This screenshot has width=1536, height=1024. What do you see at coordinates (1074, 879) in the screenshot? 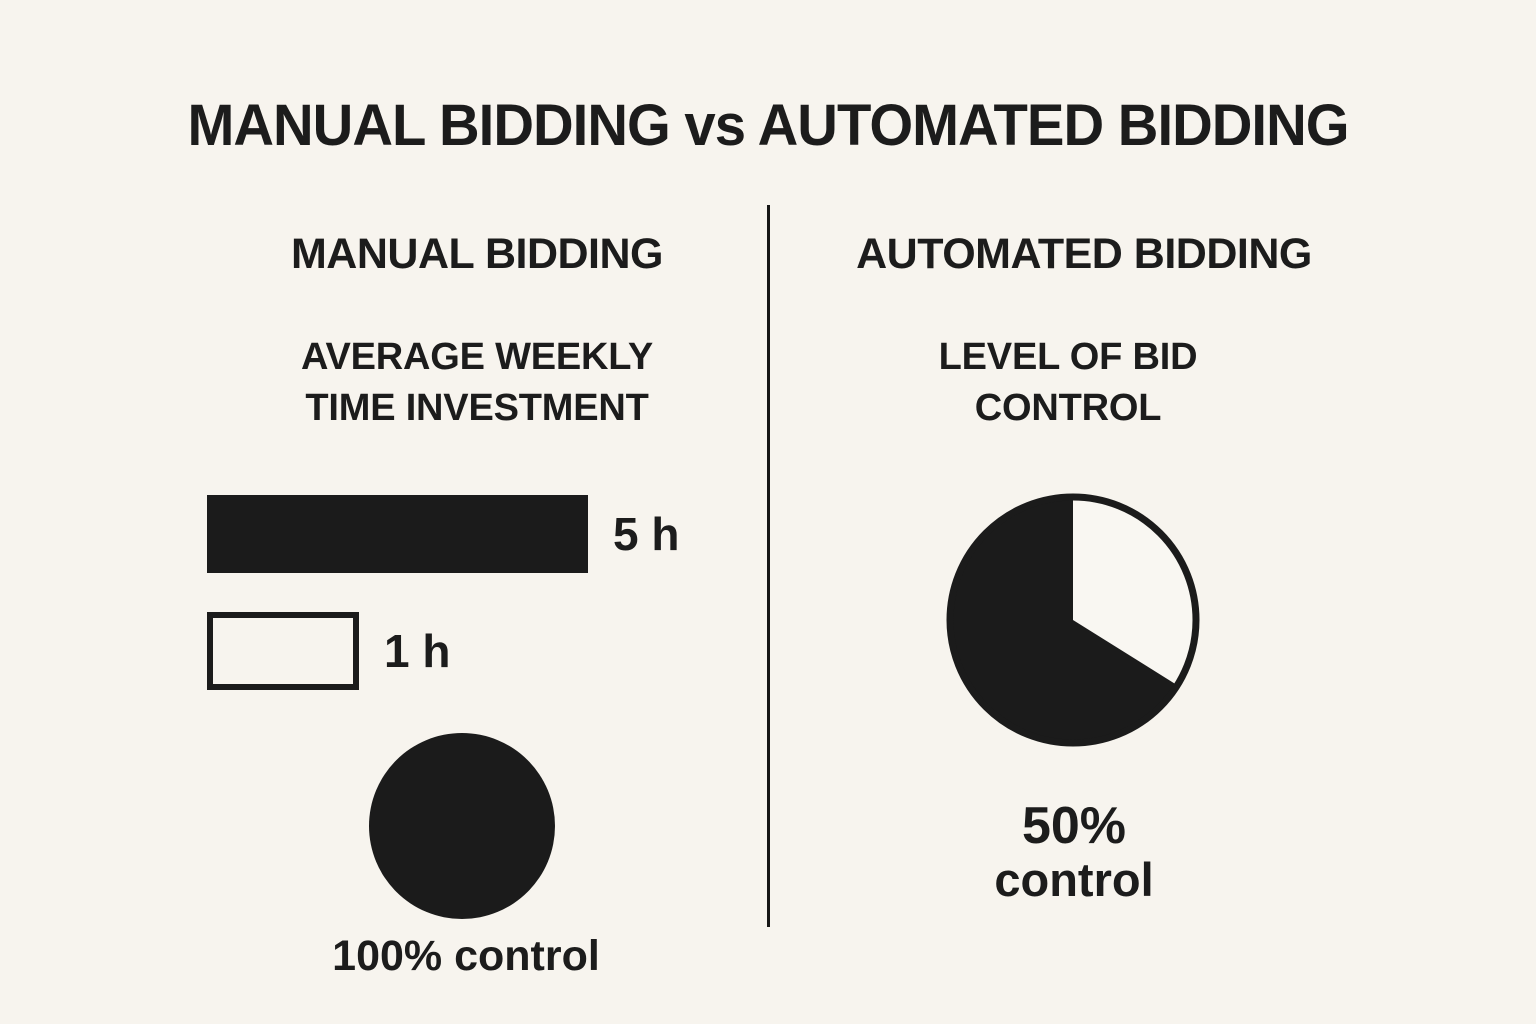
I see `automated-control-word: control` at bounding box center [1074, 879].